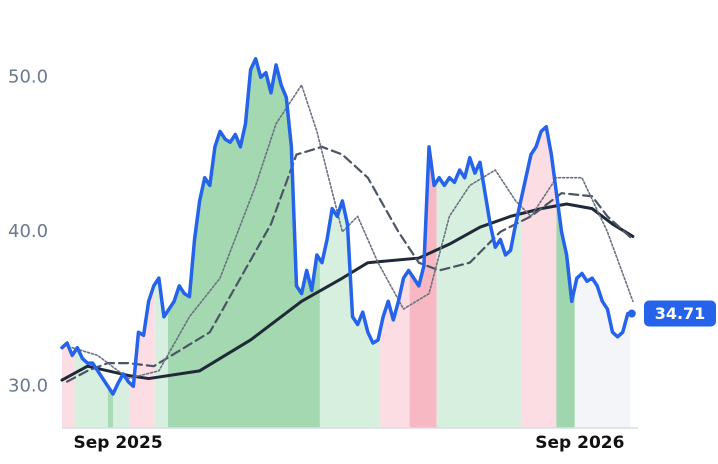 The image size is (718, 464). Describe the element at coordinates (28, 76) in the screenshot. I see `y-tick-label: 50.0` at that location.